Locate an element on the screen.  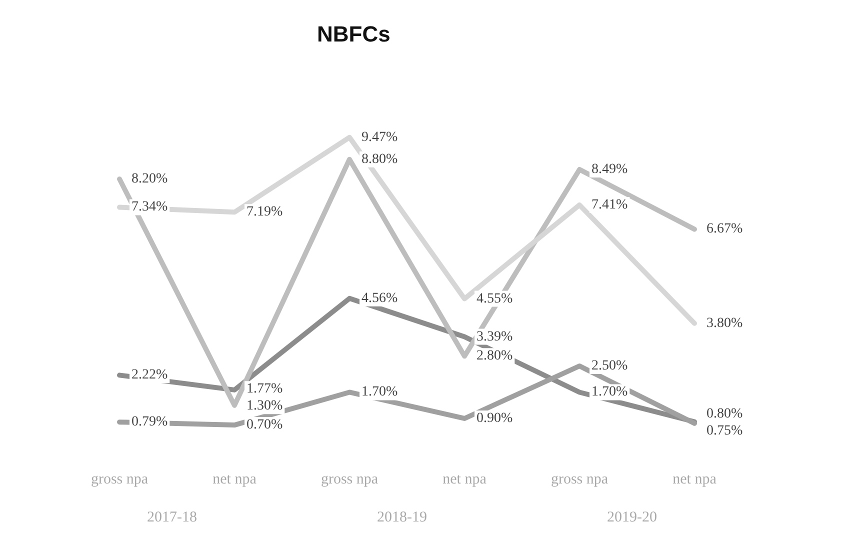
text: 2018-19 is located at coordinates (402, 518).